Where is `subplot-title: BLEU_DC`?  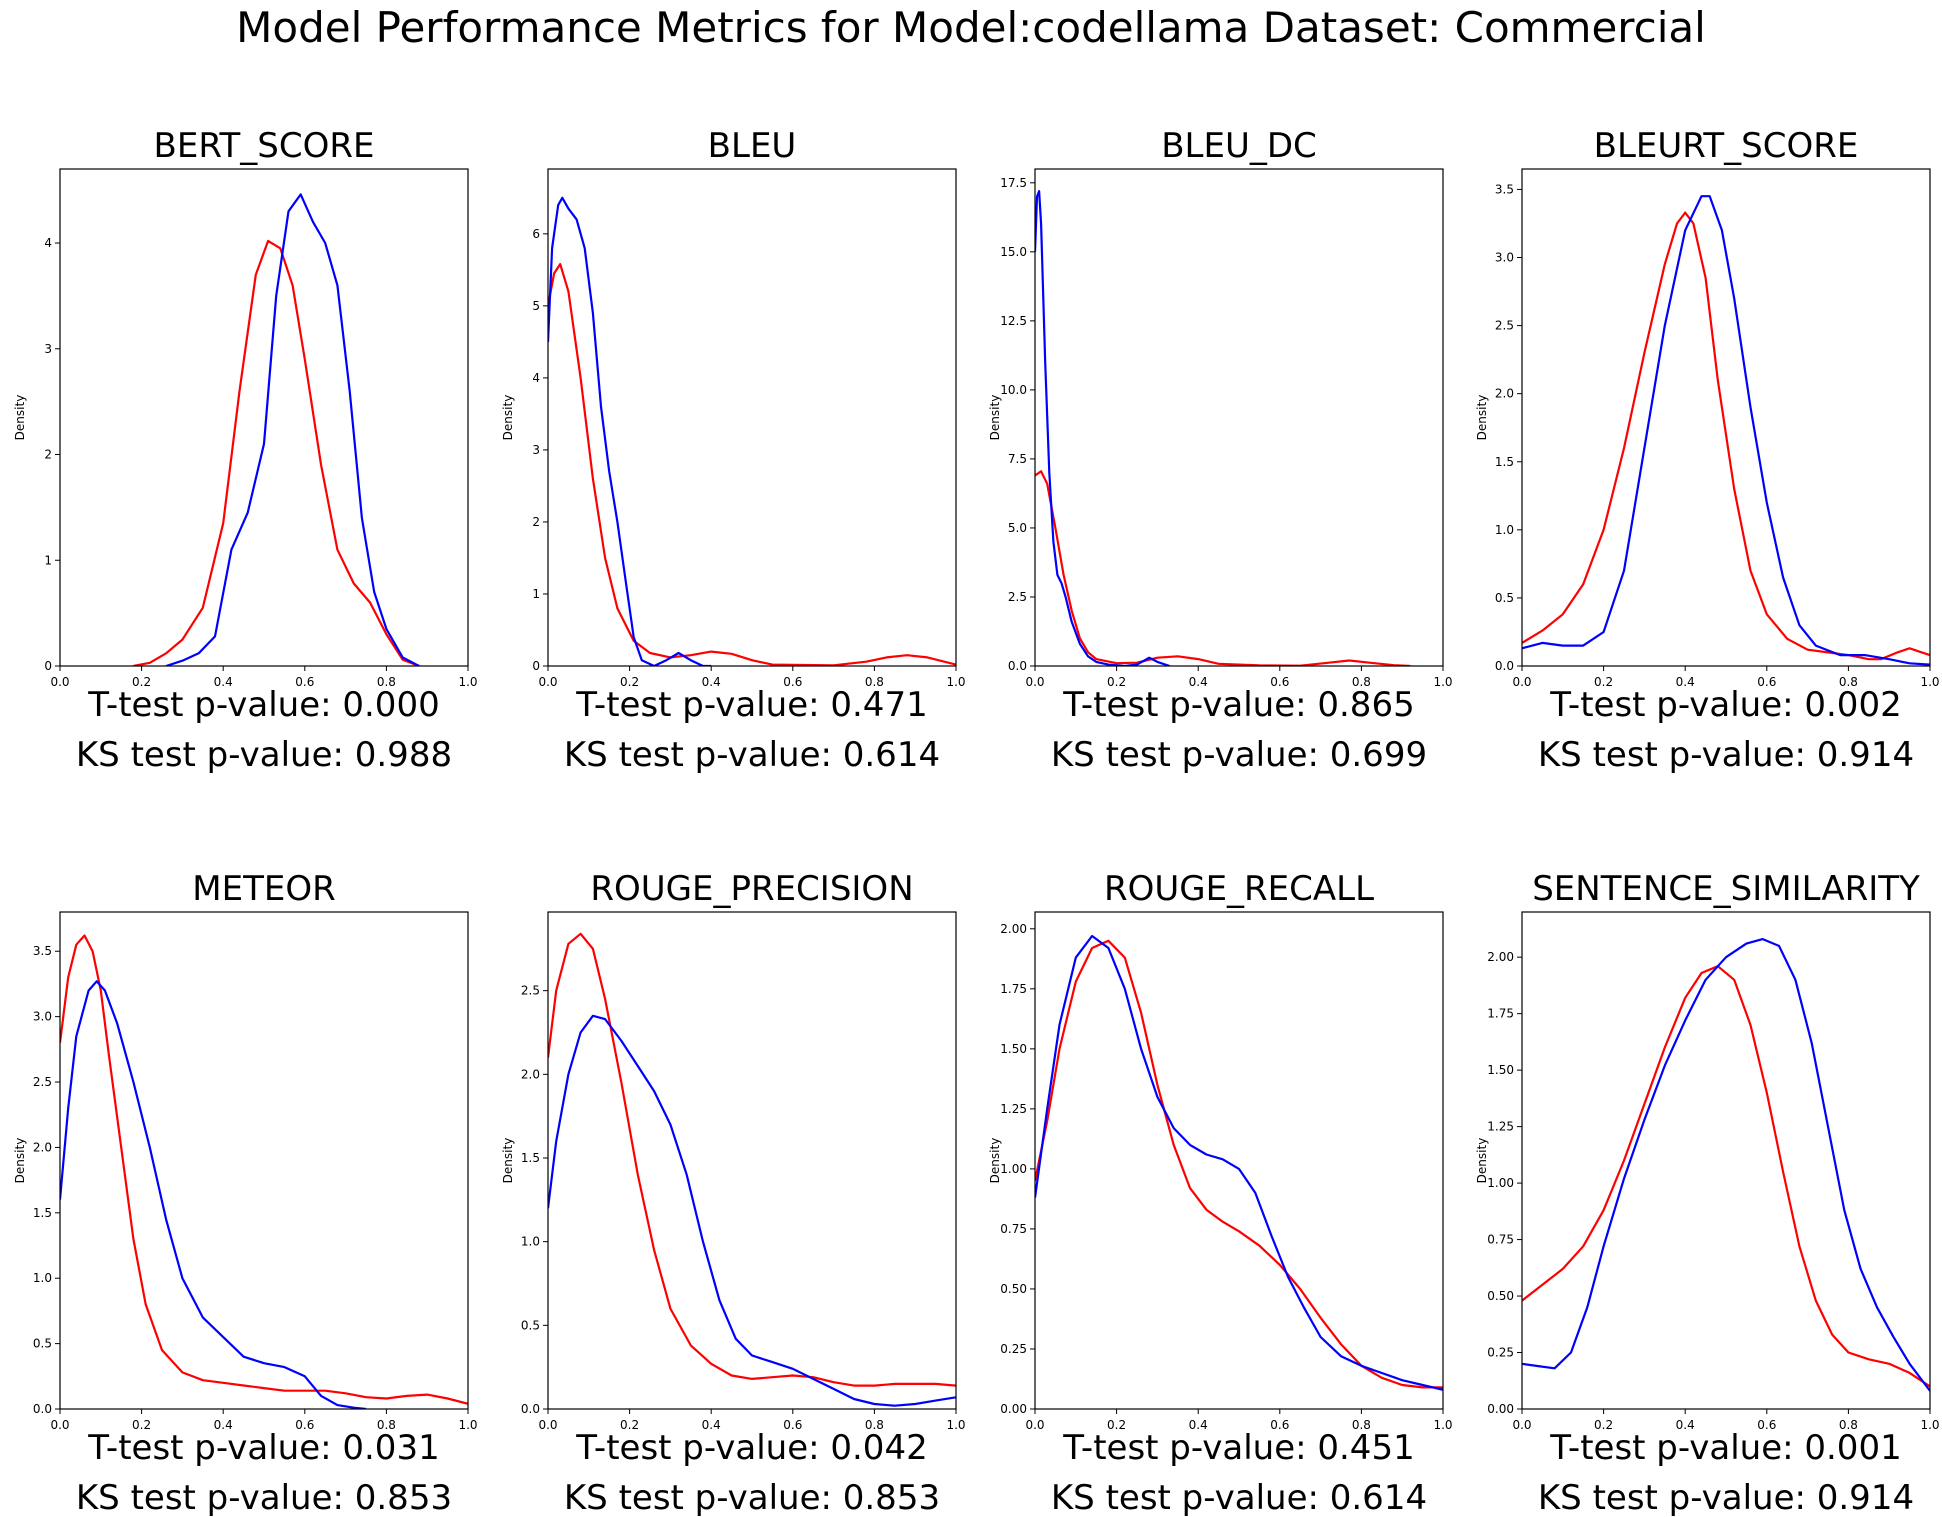
subplot-title: BLEU_DC is located at coordinates (1239, 146).